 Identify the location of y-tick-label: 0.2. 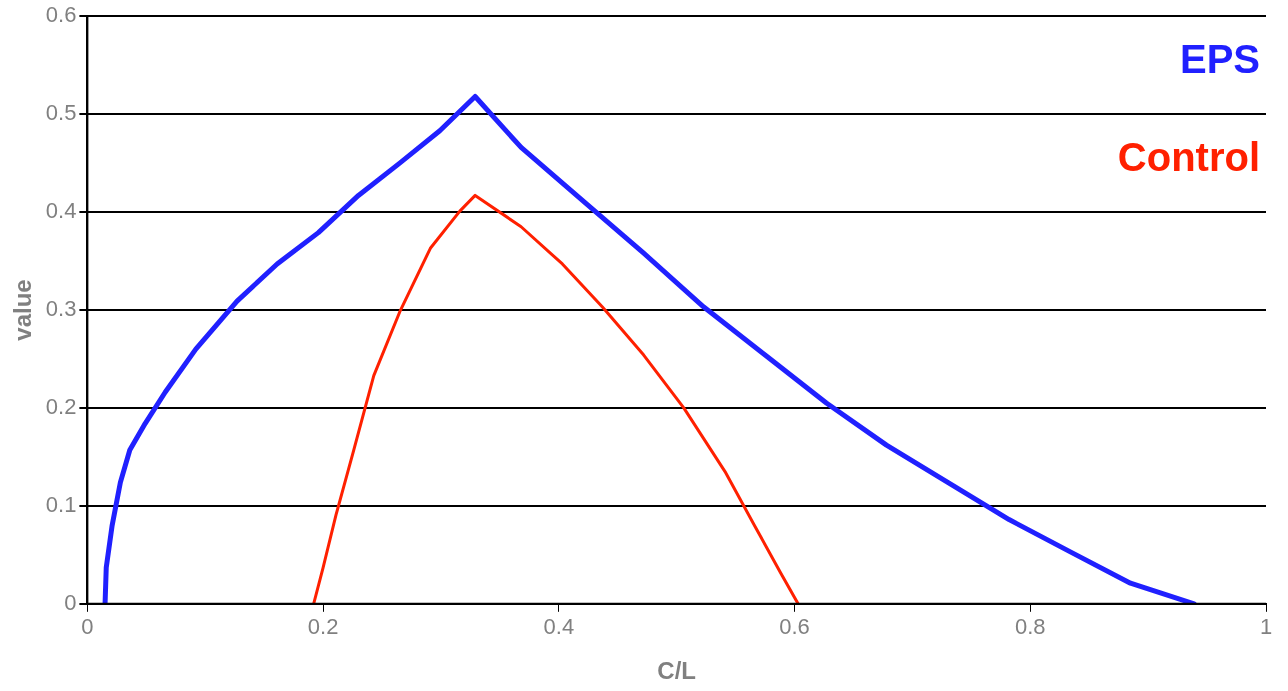
(61, 406).